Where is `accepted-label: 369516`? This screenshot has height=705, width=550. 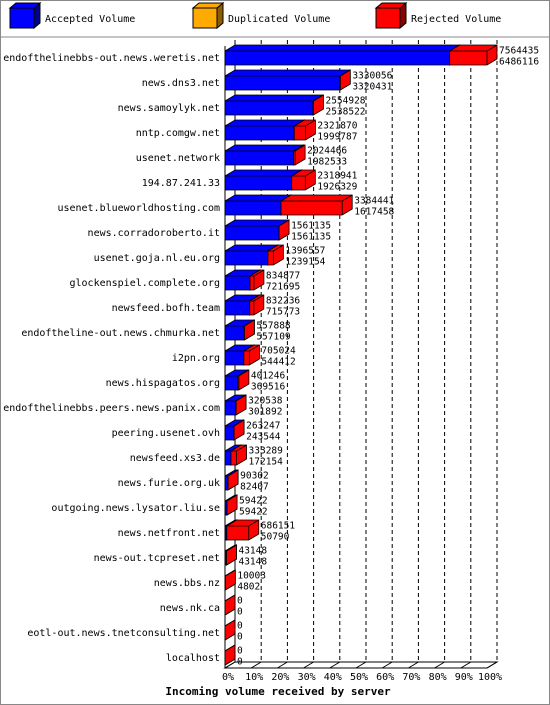 accepted-label: 369516 is located at coordinates (268, 387).